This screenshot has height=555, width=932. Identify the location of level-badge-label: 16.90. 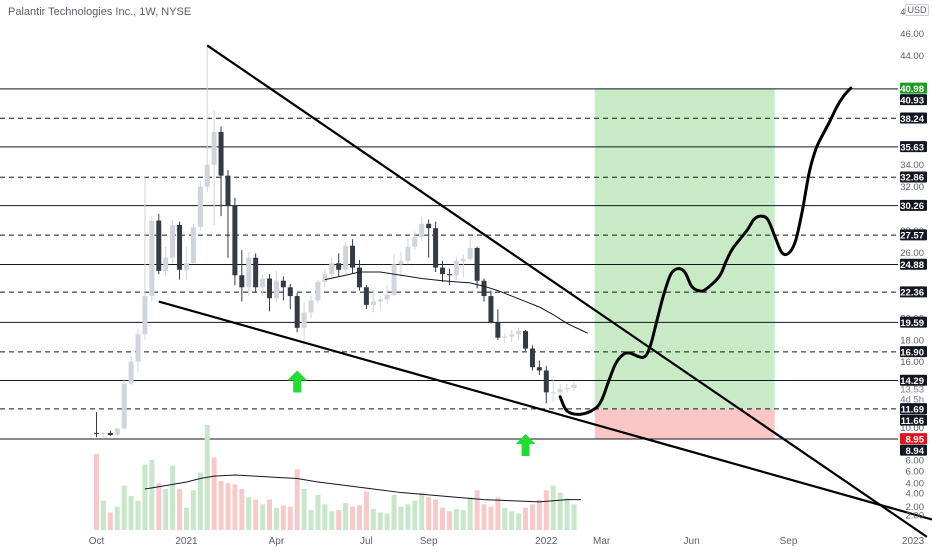
(912, 352).